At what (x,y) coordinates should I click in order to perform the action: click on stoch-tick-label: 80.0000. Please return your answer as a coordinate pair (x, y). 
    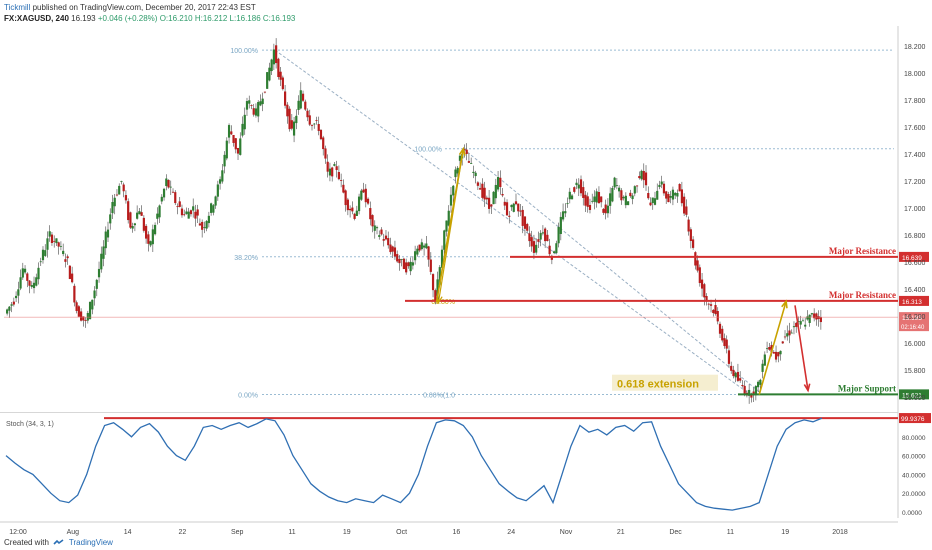
    Looking at the image, I should click on (914, 438).